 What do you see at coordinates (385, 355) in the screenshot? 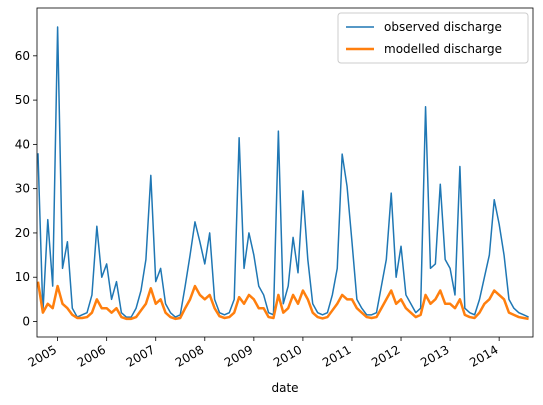
I see `x-tick-label: 2012` at bounding box center [385, 355].